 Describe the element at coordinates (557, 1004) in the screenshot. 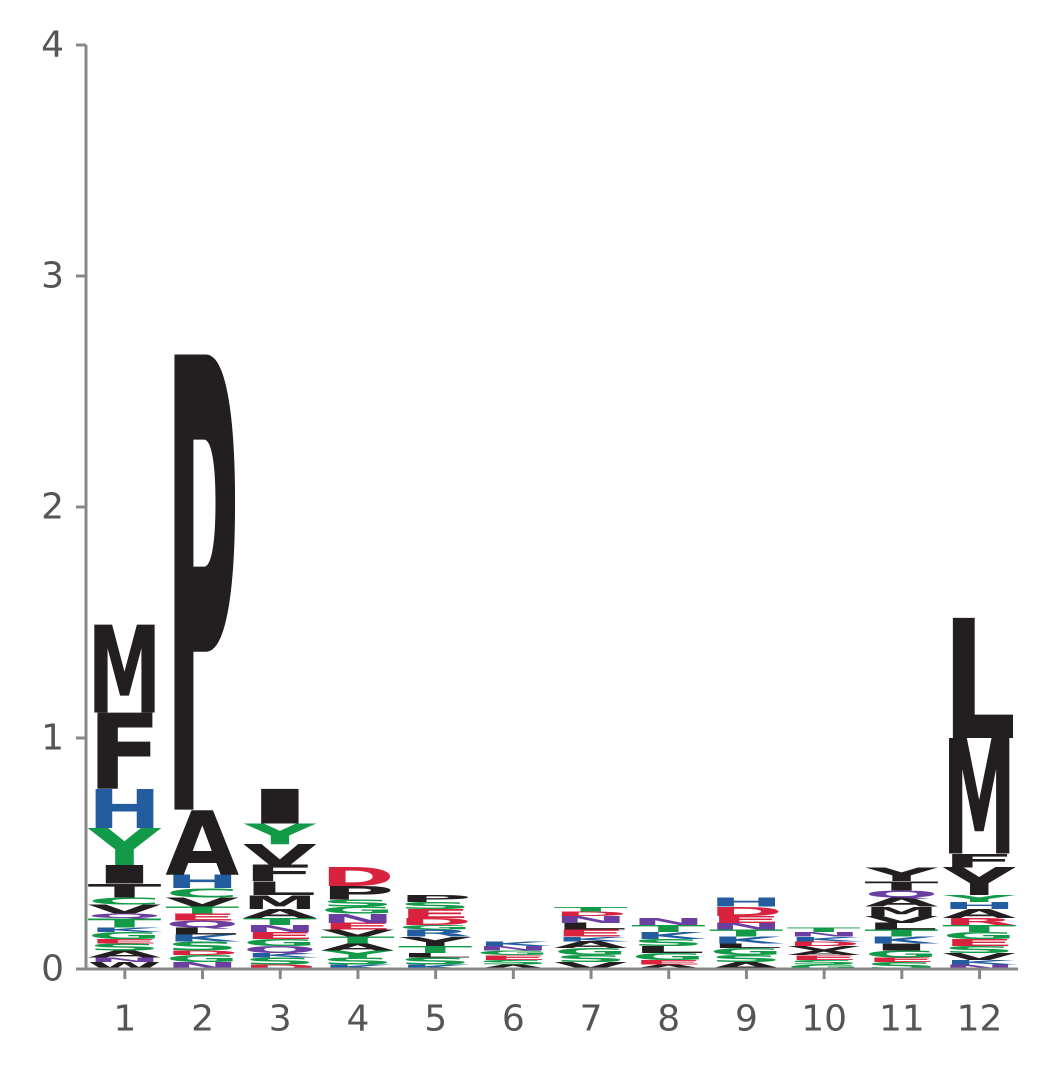

I see `x-axis-ticks: 1 2 3 4 5 6 7 8 9 10 11 12` at that location.